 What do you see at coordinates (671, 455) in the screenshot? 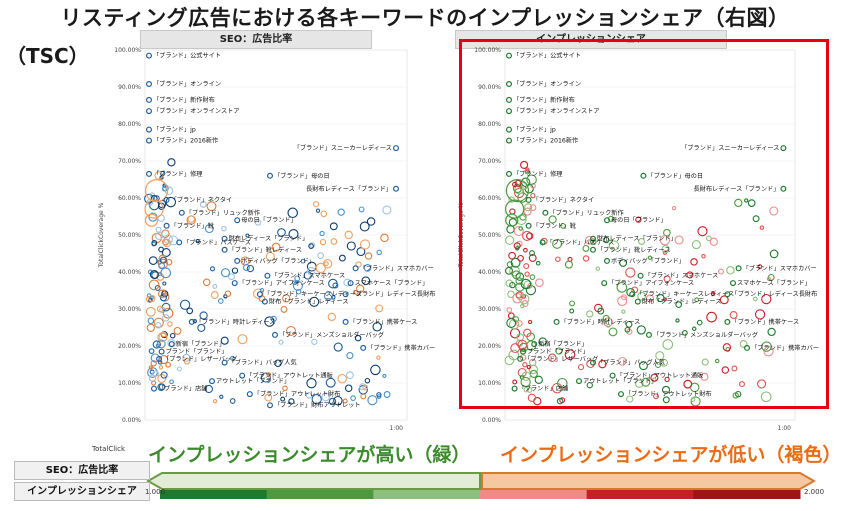
I see `label-low-share: インプレッションシェアが低い（褐色）` at bounding box center [671, 455].